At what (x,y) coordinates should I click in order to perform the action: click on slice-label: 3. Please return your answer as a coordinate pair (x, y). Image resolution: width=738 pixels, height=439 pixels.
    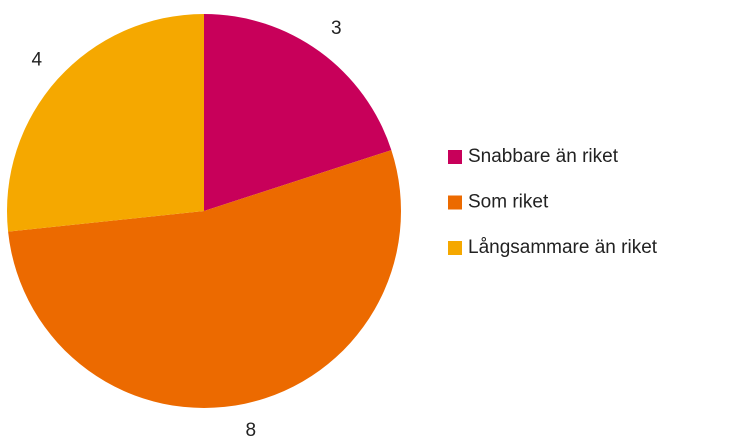
    Looking at the image, I should click on (336, 28).